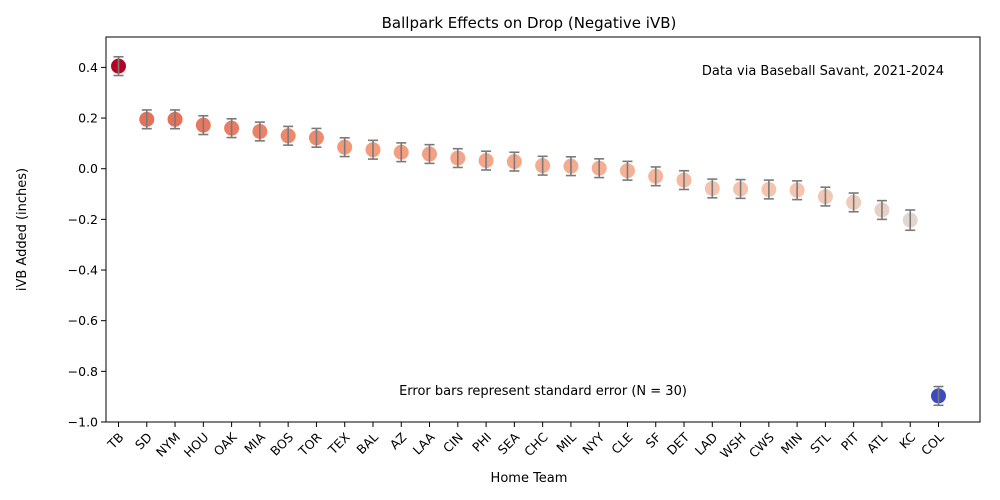 The image size is (1000, 500). Describe the element at coordinates (823, 71) in the screenshot. I see `source-annotation: Data via Baseball Savant, 2021-2024` at that location.